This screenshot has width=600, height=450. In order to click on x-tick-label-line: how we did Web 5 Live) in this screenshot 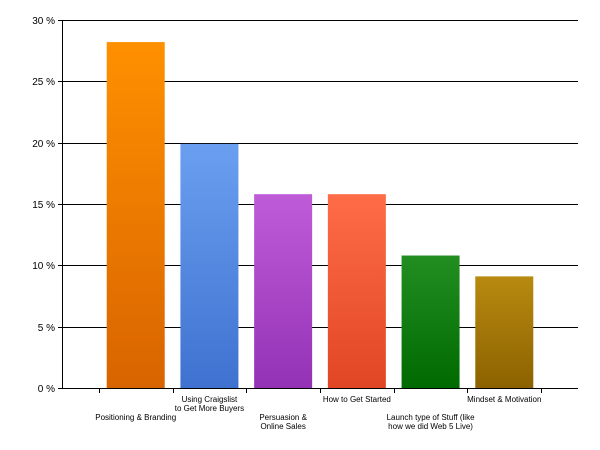, I will do `click(430, 426)`.